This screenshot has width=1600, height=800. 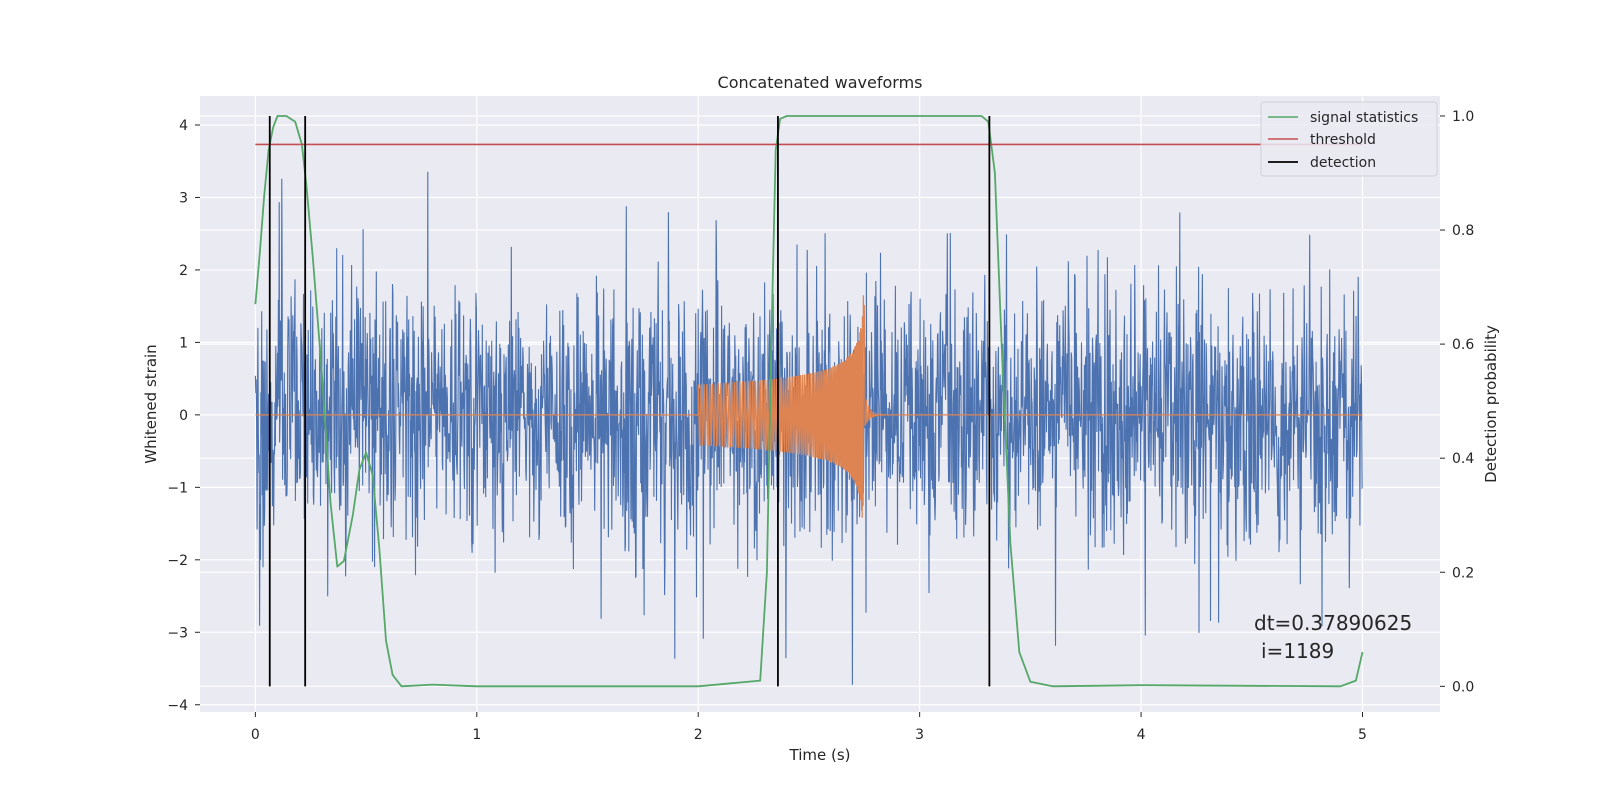 I want to click on y2-axis-title: Detection probability, so click(x=1491, y=404).